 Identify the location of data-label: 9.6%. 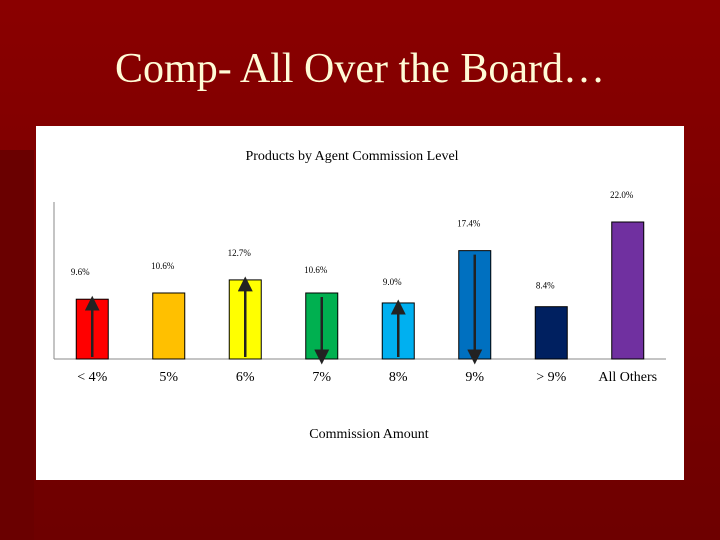
(80, 272).